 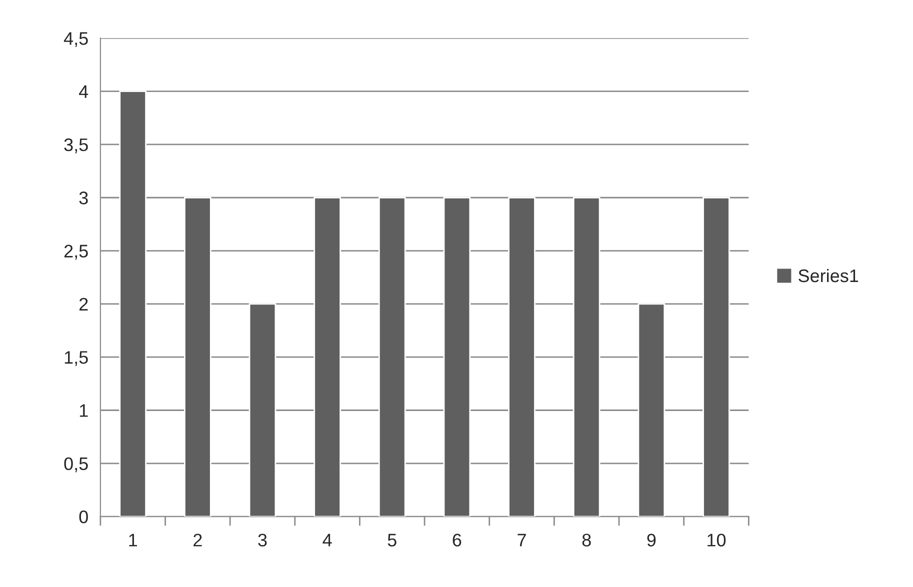 What do you see at coordinates (651, 540) in the screenshot?
I see `x-tick-label: 9` at bounding box center [651, 540].